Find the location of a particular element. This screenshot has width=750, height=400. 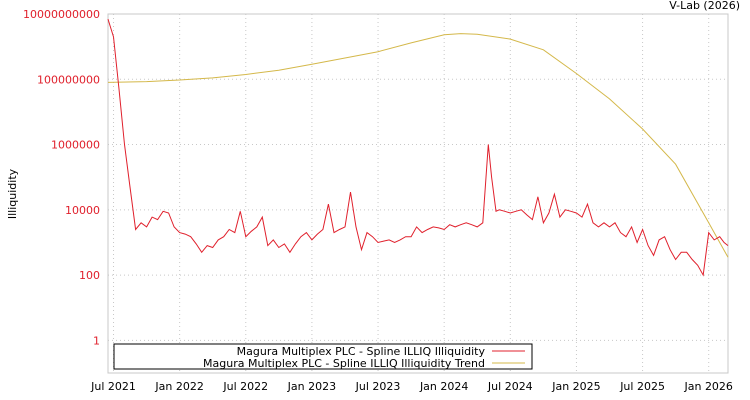

y-tick-label: 10000000000 is located at coordinates (61, 14).